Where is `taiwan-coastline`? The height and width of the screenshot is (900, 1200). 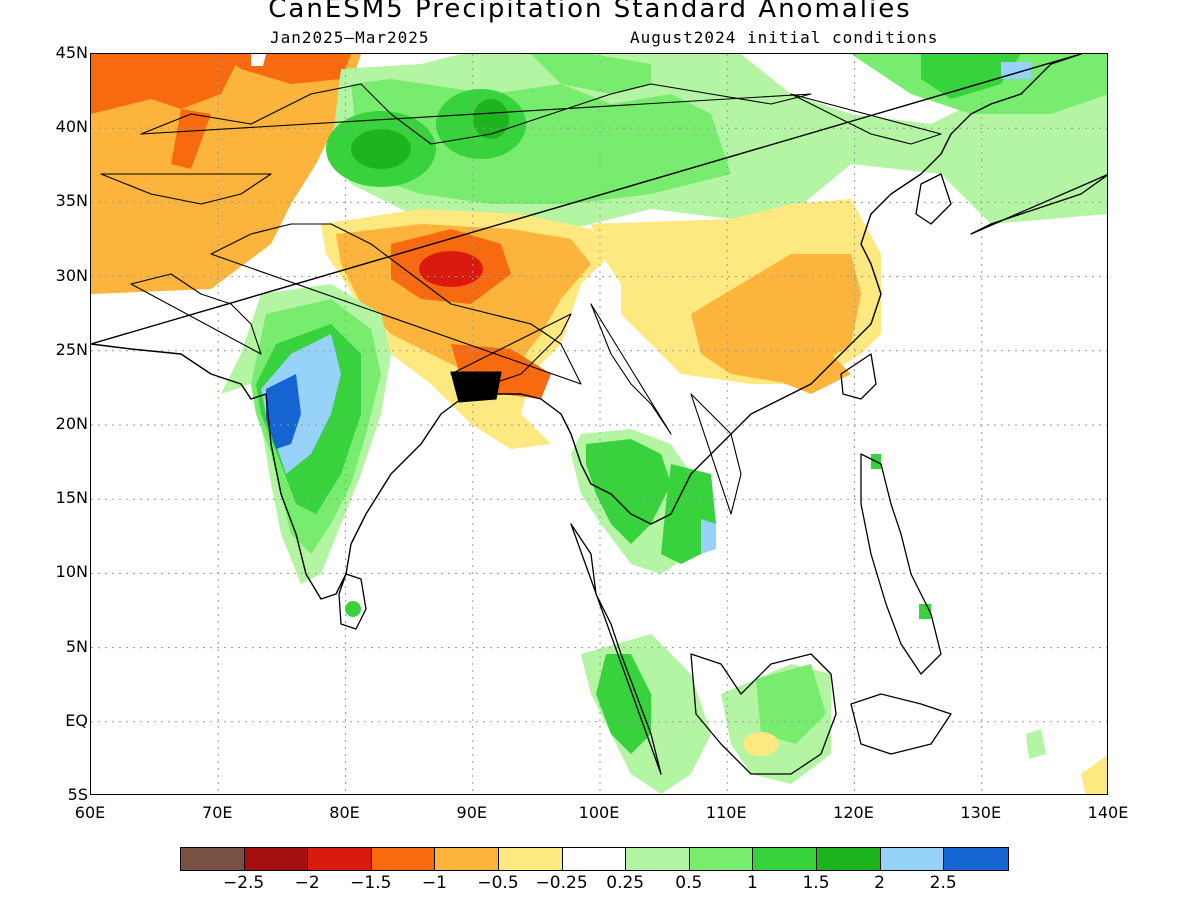
taiwan-coastline is located at coordinates (858, 376).